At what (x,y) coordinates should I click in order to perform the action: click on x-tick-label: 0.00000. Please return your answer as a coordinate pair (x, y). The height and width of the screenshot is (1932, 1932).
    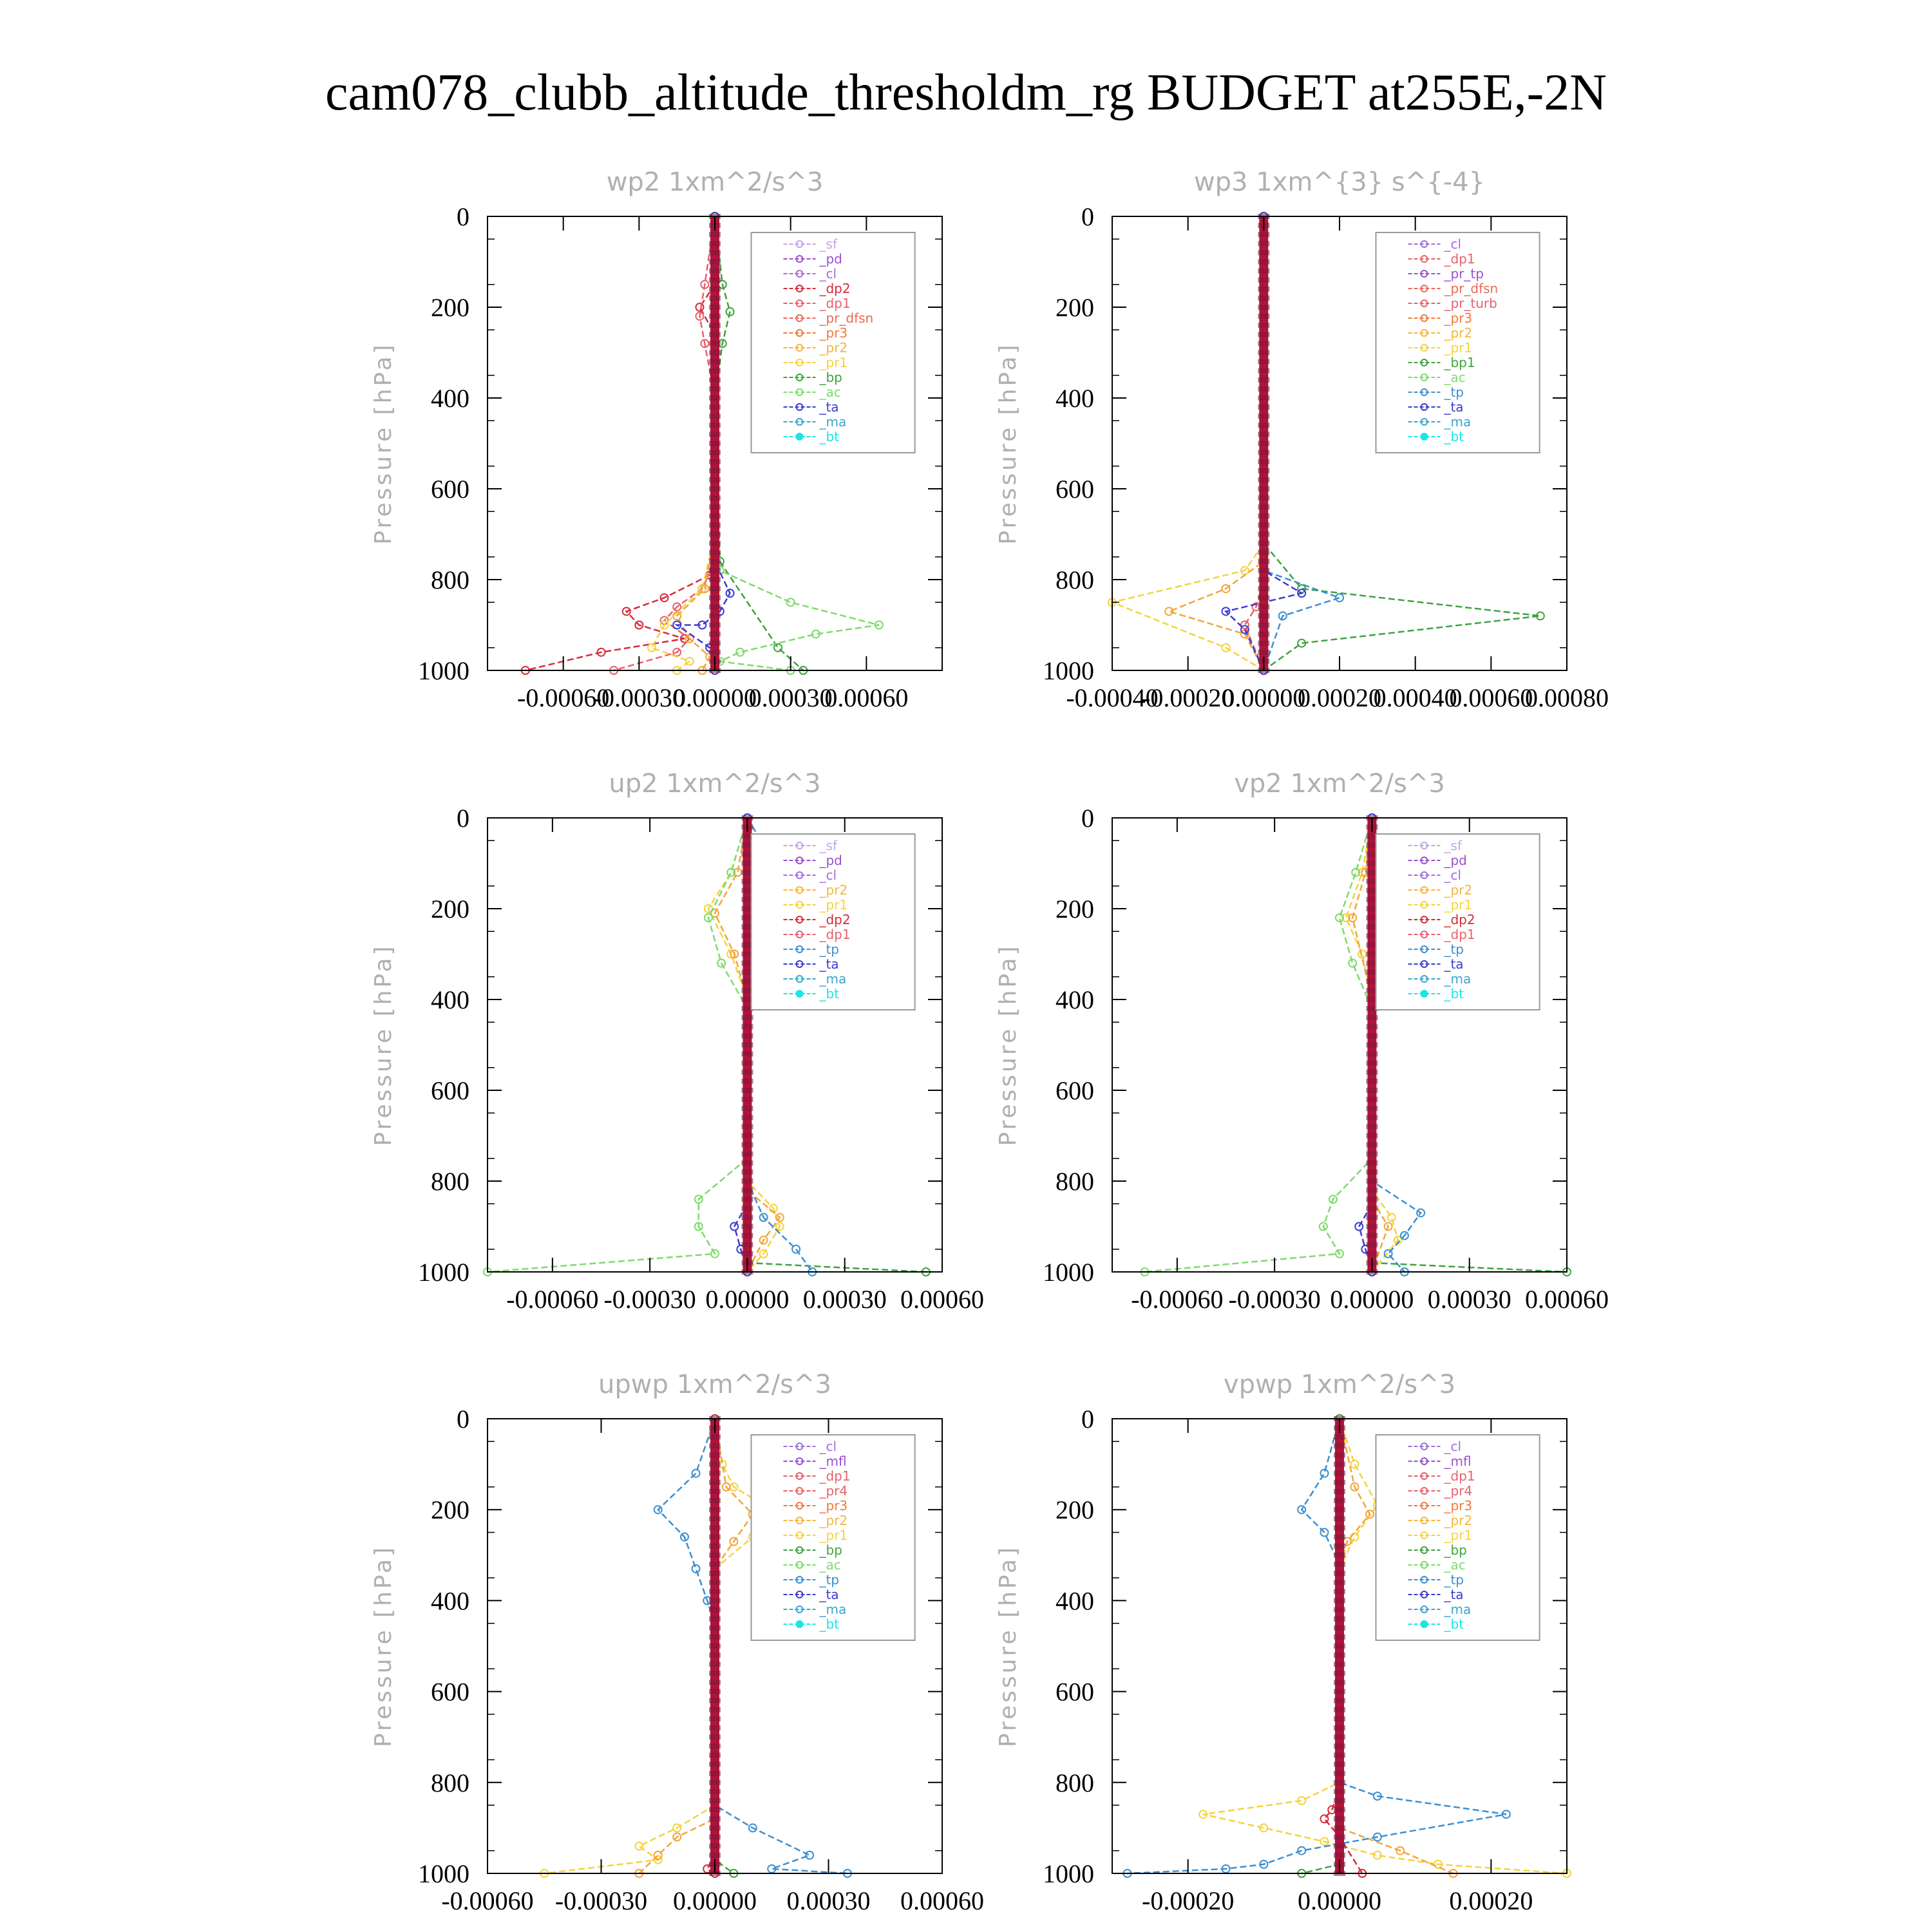
    Looking at the image, I should click on (715, 697).